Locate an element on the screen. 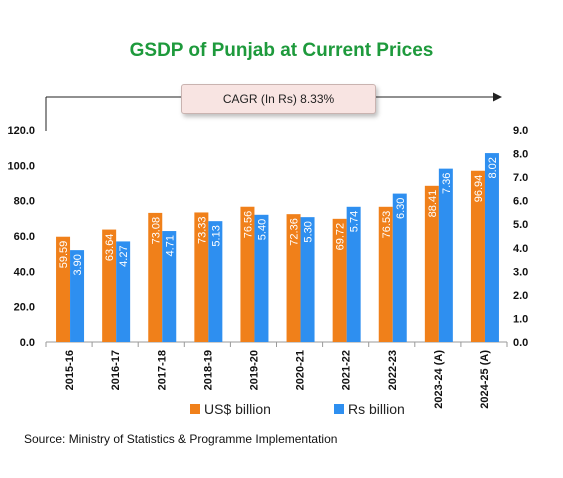 This screenshot has height=478, width=563. legend-label-rs: Rs billion is located at coordinates (376, 409).